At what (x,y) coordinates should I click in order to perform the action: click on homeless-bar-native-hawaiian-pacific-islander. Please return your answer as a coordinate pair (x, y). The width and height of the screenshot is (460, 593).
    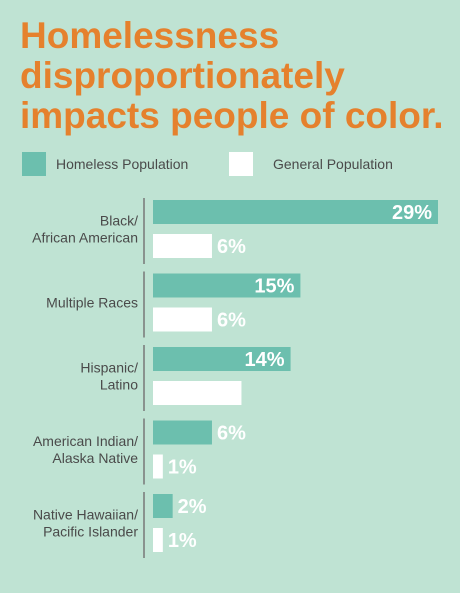
    Looking at the image, I should click on (163, 506).